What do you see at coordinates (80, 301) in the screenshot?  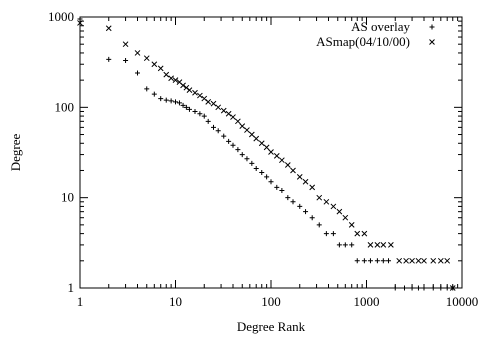 I see `x-tick-label: 1` at bounding box center [80, 301].